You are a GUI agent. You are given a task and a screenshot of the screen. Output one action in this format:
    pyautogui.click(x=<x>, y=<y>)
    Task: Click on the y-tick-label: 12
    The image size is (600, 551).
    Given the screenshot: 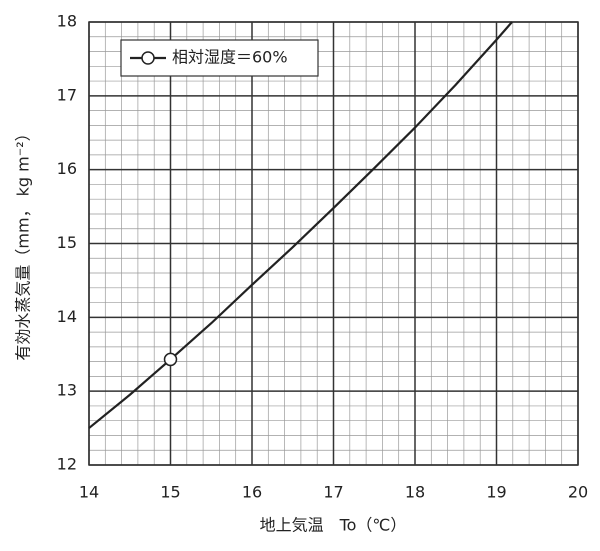 What is the action you would take?
    pyautogui.click(x=67, y=464)
    